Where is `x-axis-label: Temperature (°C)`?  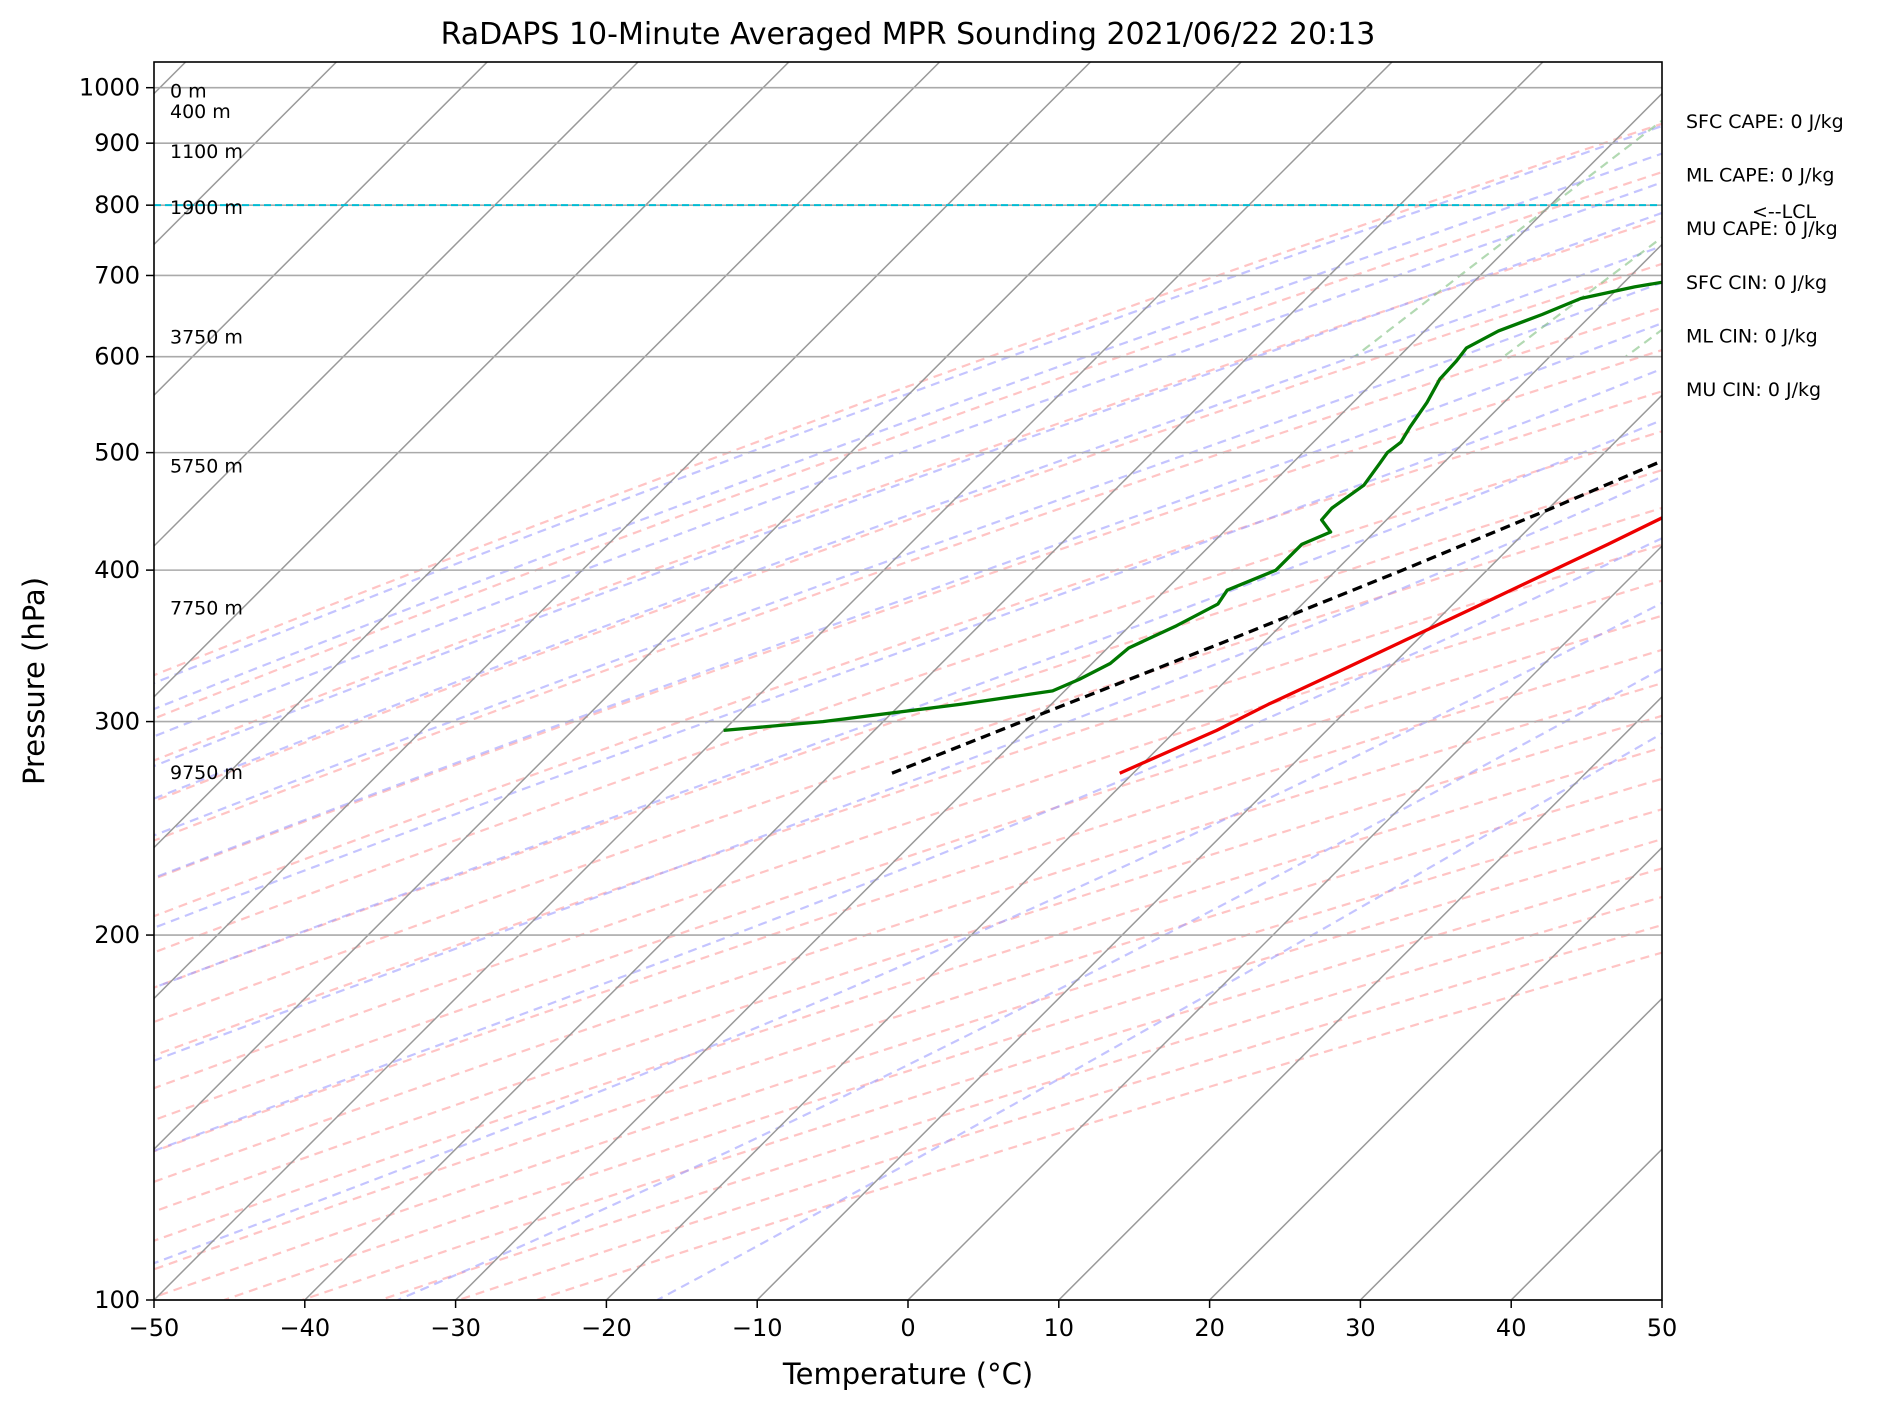
x-axis-label: Temperature (°C) is located at coordinates (907, 1374).